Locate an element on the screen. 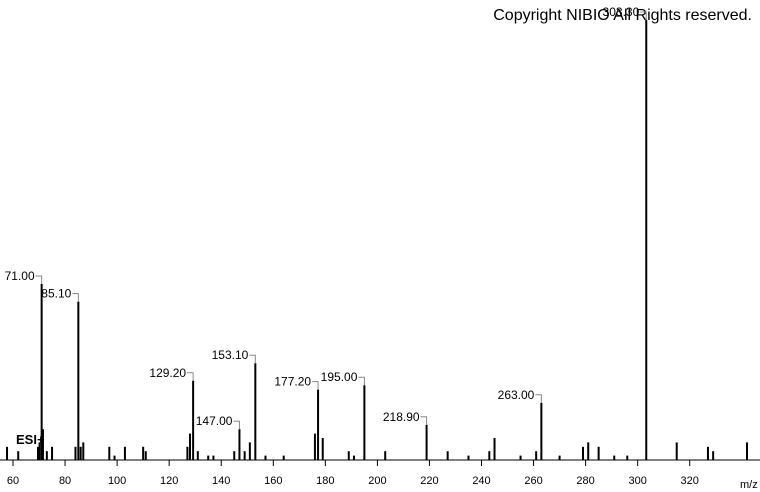 The image size is (760, 492). peak-label: 85.10 is located at coordinates (56, 294).